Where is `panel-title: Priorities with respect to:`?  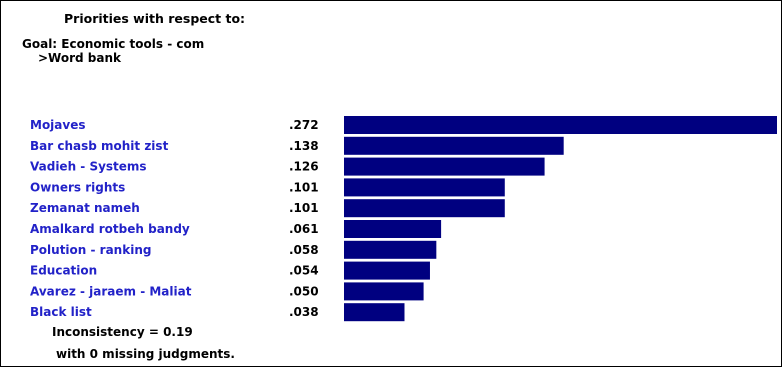
panel-title: Priorities with respect to: is located at coordinates (155, 18).